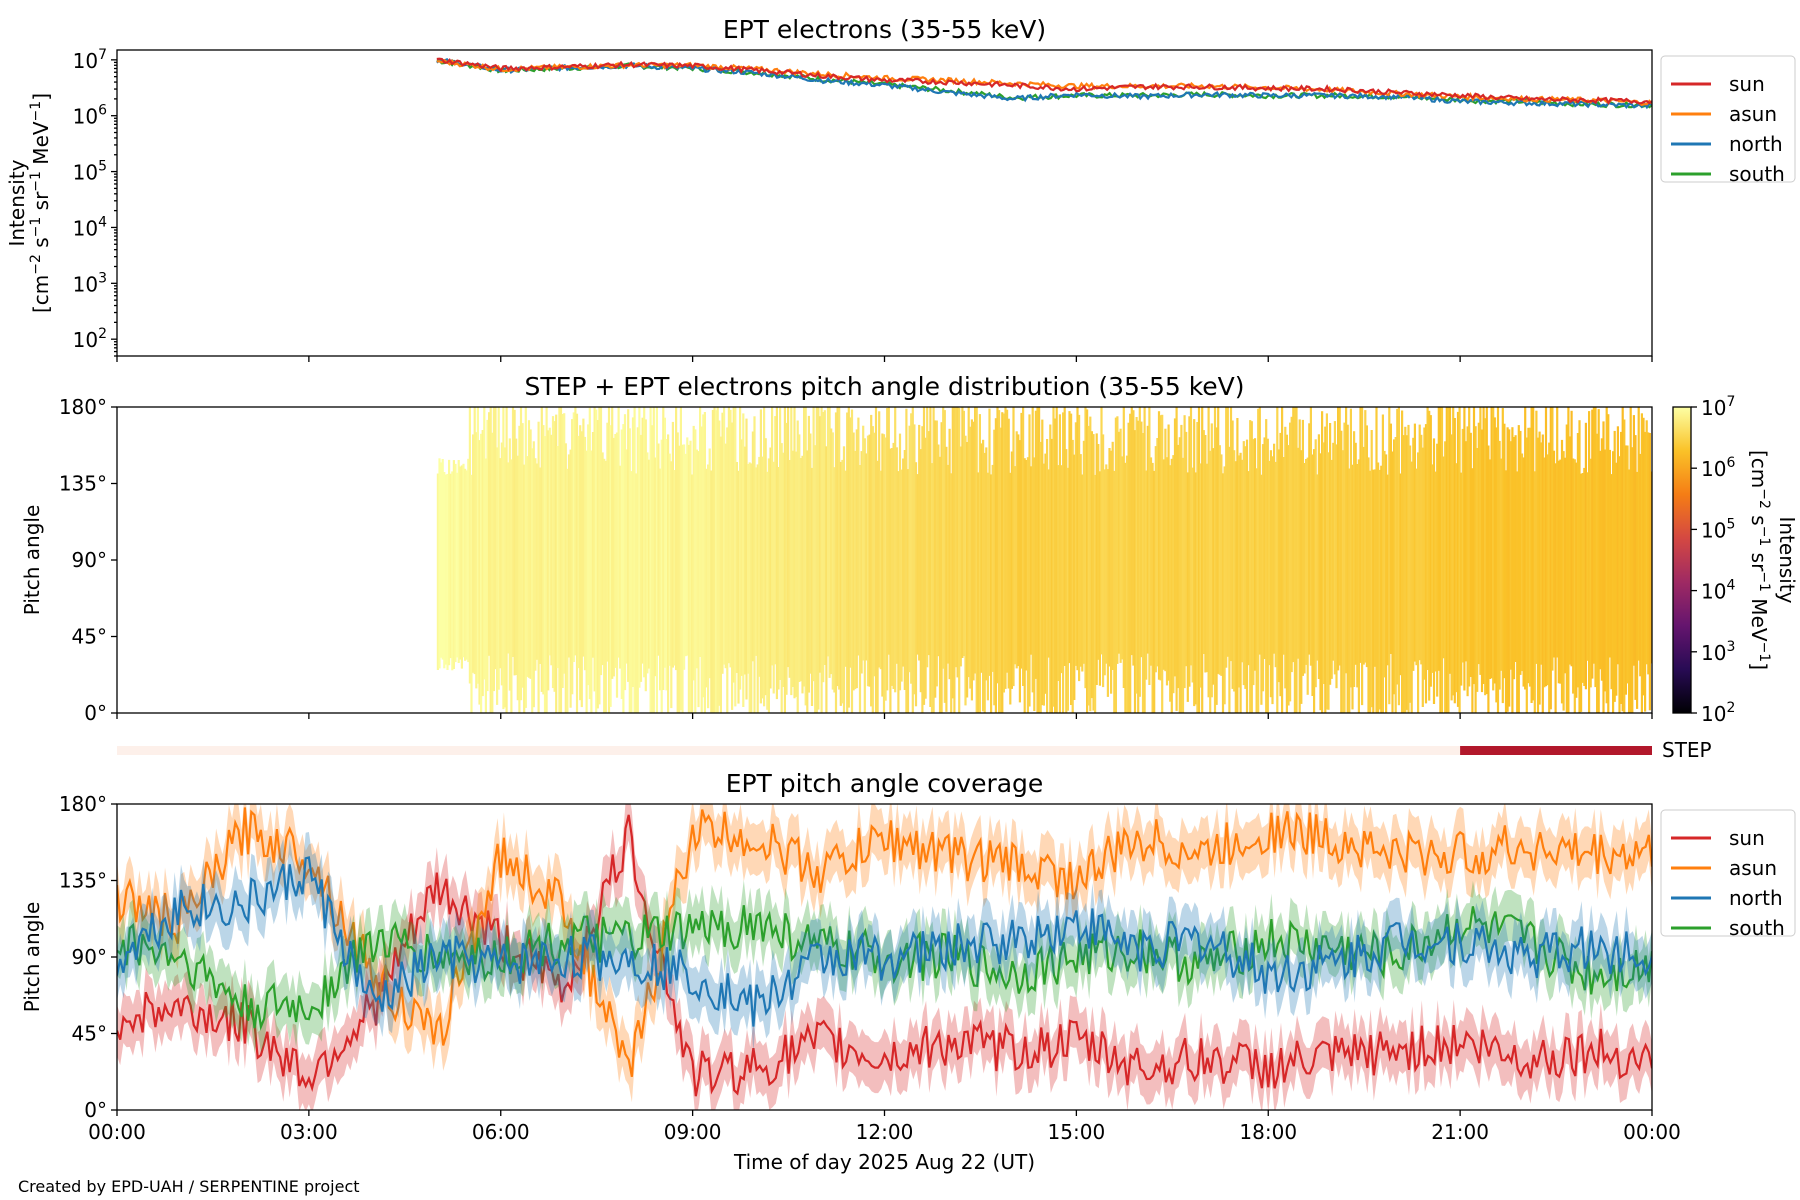  Describe the element at coordinates (1787, 559) in the screenshot. I see `colorbar-label-line1: Intensity` at that location.